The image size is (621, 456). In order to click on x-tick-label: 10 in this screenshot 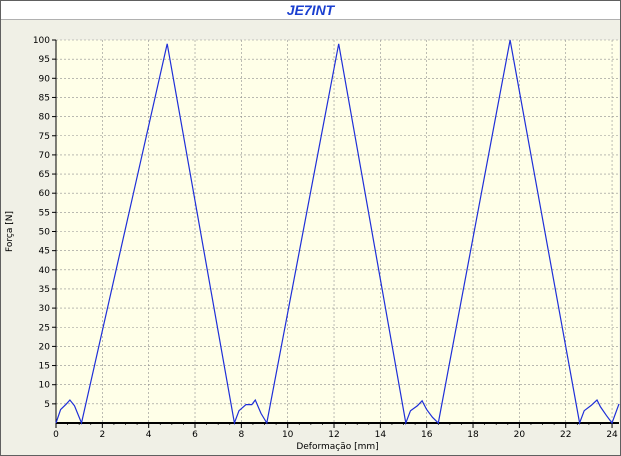, I will do `click(288, 435)`.